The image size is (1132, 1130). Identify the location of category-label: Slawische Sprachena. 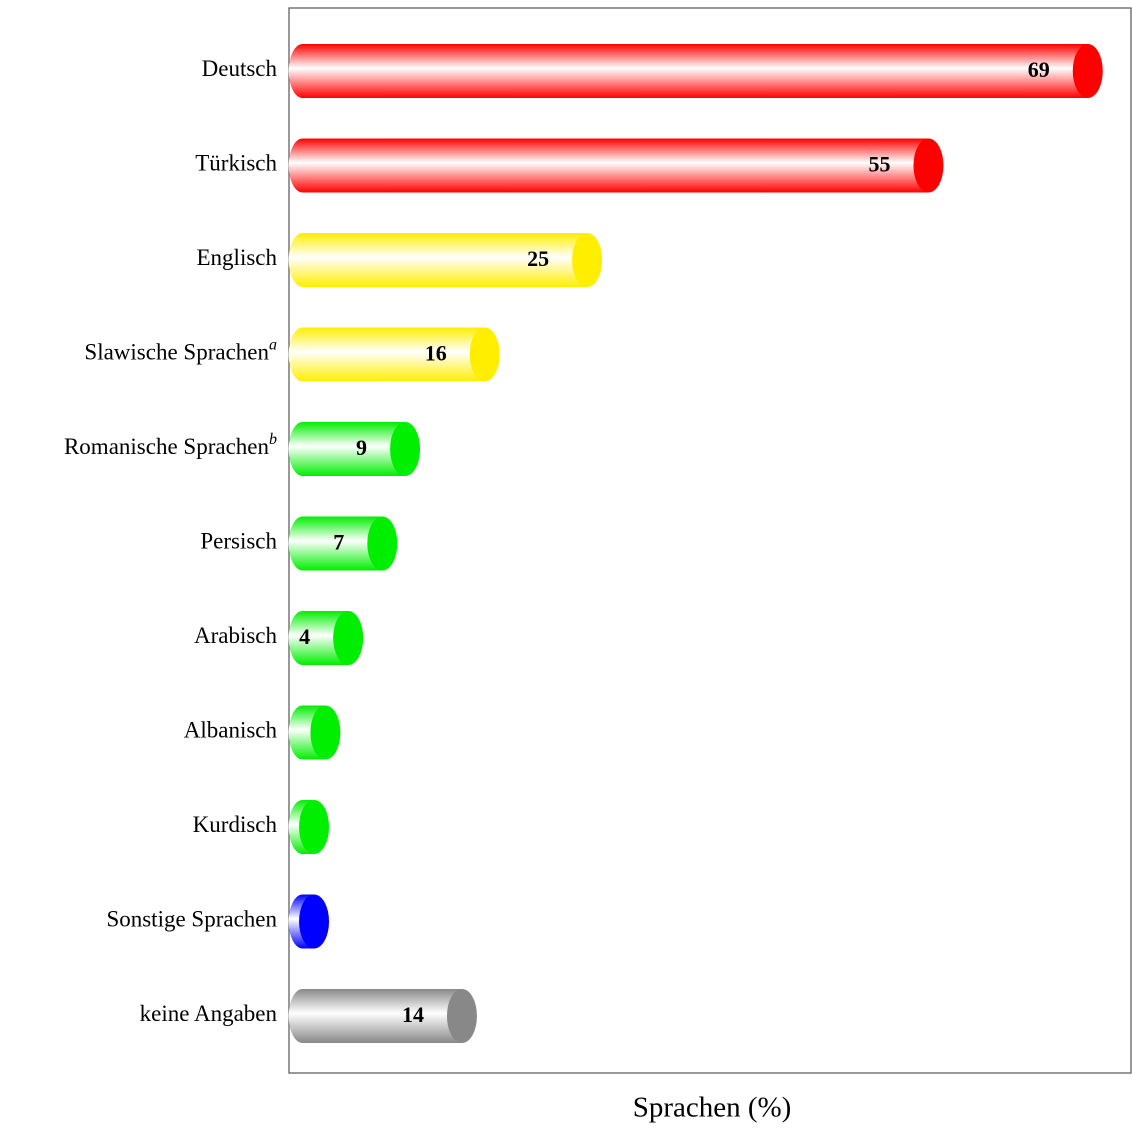
(180, 350).